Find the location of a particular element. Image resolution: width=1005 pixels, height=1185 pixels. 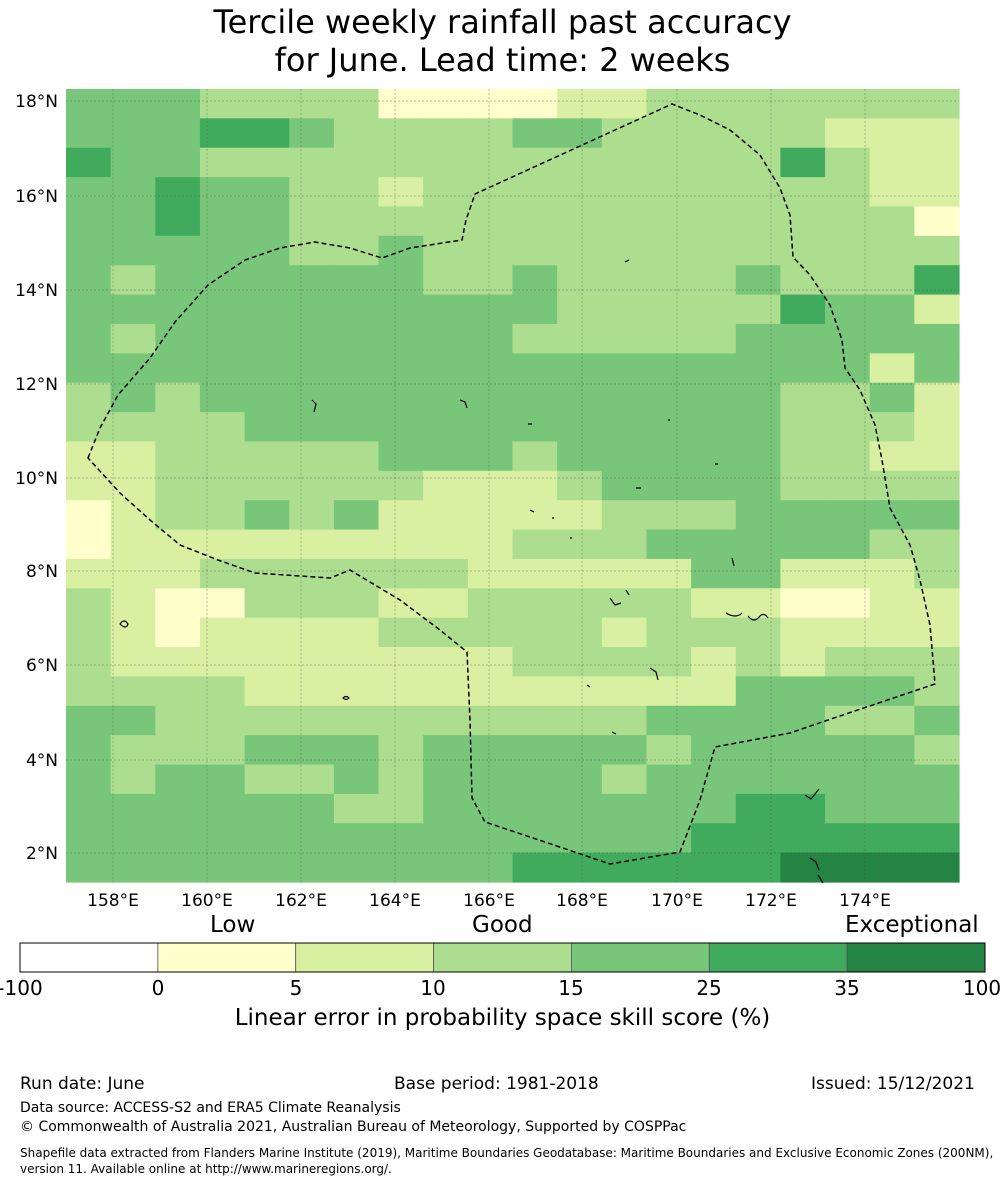

latitude-label: 12°N is located at coordinates (36, 385).